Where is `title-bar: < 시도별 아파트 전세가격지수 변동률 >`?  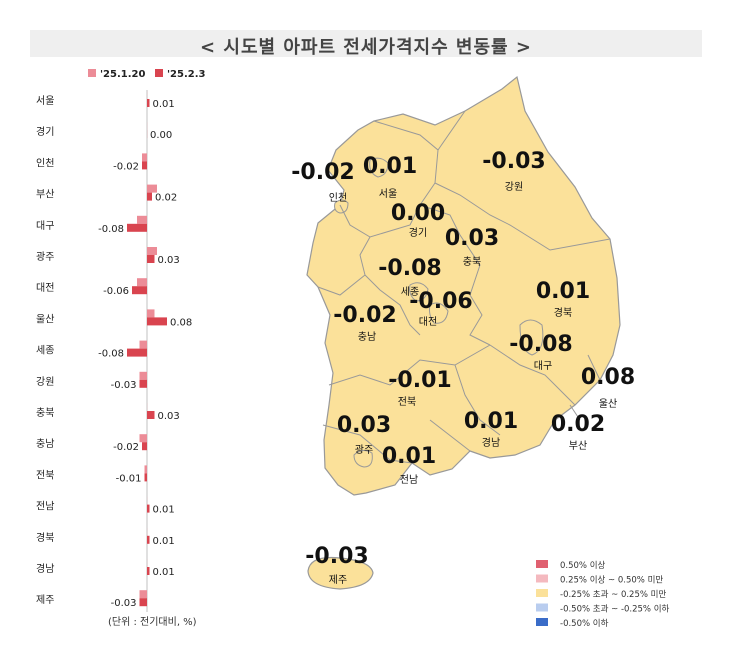 title-bar: < 시도별 아파트 전세가격지수 변동률 > is located at coordinates (366, 44).